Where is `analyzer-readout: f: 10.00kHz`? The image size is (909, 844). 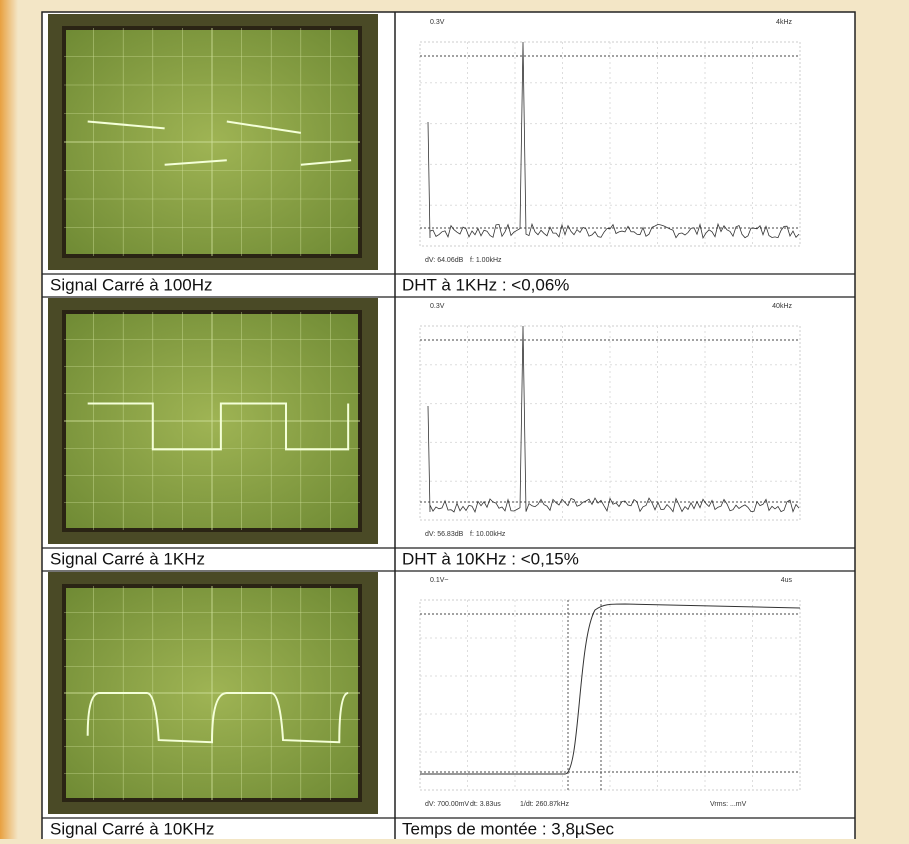 analyzer-readout: f: 10.00kHz is located at coordinates (488, 534).